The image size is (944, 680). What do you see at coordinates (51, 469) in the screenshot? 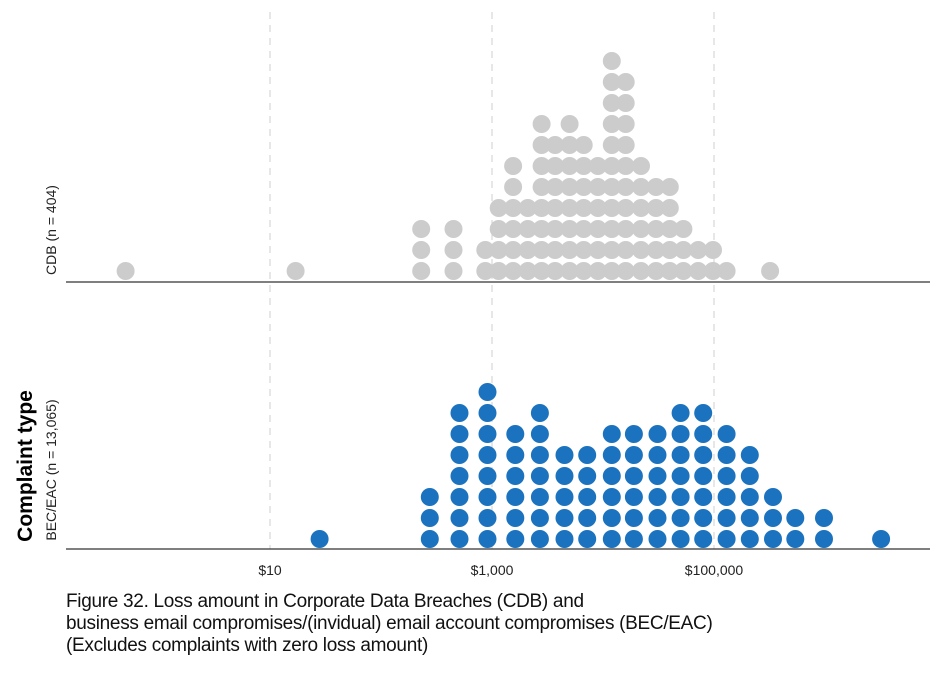
I see `bec-panel-label: BEC/EAC (n = 13,065)` at bounding box center [51, 469].